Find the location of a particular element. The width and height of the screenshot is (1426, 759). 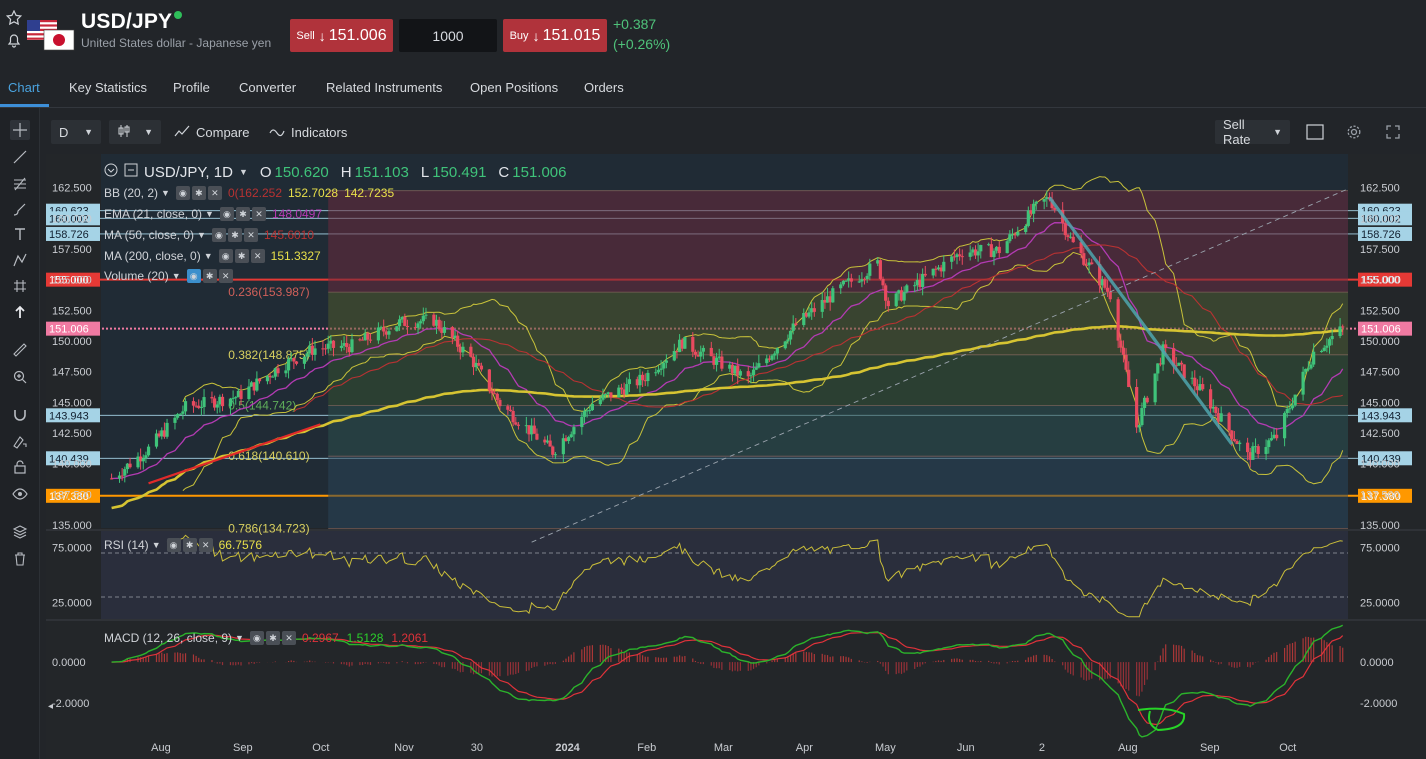

eye-icon is located at coordinates (20, 494).